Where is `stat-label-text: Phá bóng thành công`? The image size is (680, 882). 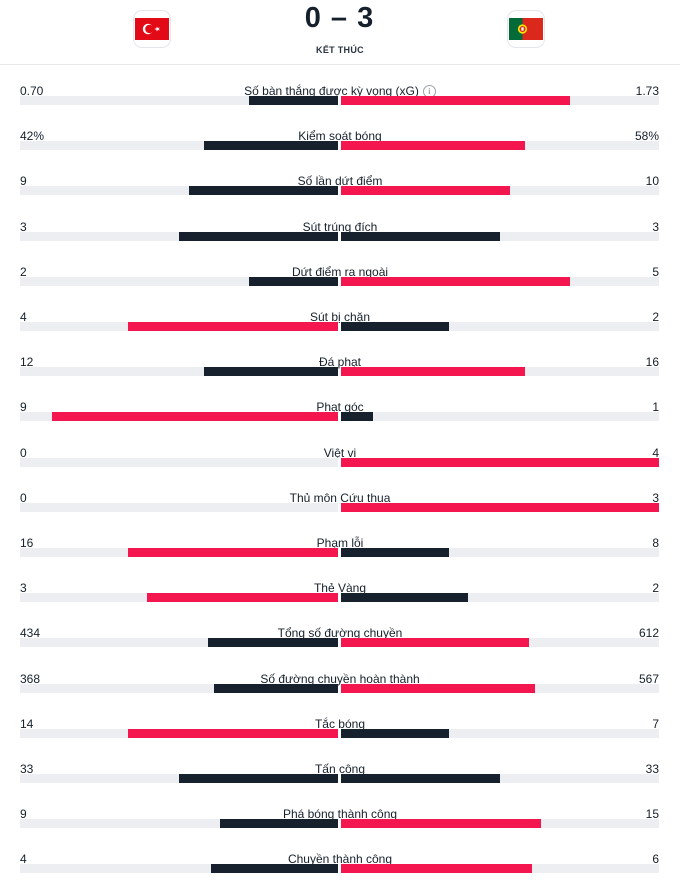 stat-label-text: Phá bóng thành công is located at coordinates (340, 814).